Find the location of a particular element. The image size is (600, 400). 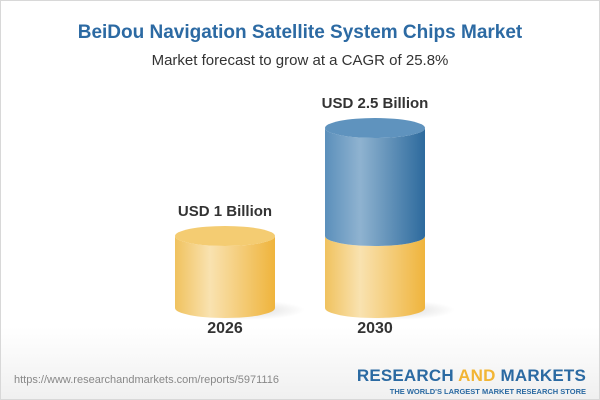

cylinder-growth-segment is located at coordinates (375, 187).